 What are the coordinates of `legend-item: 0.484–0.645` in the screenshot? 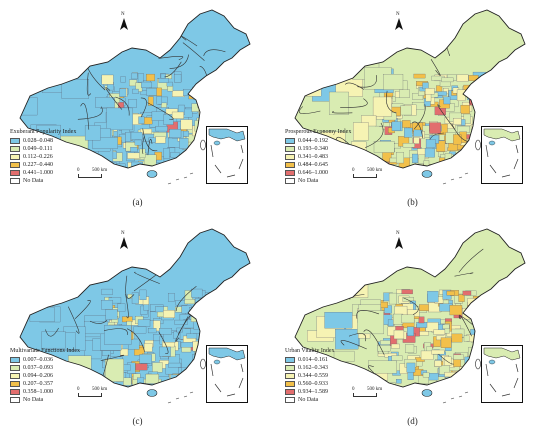 It's located at (318, 165).